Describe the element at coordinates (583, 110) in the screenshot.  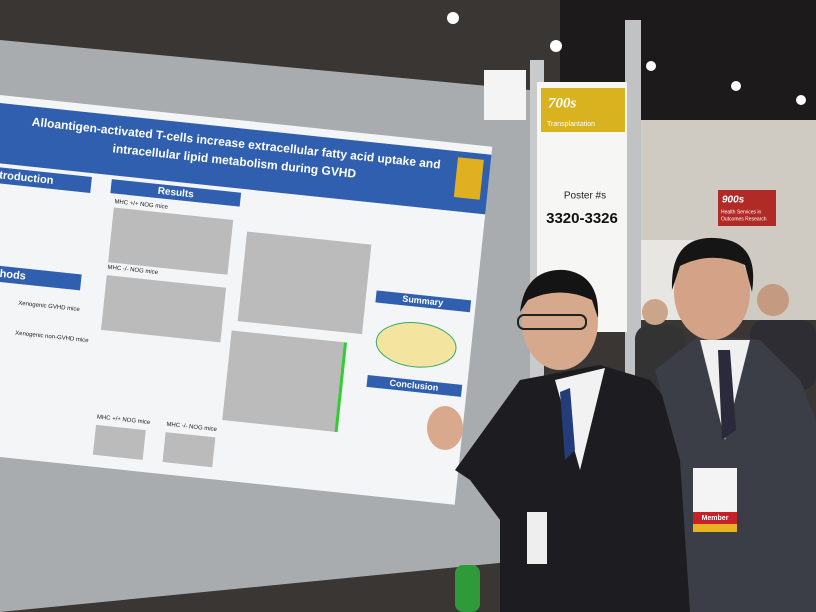
I see `sign-category` at that location.